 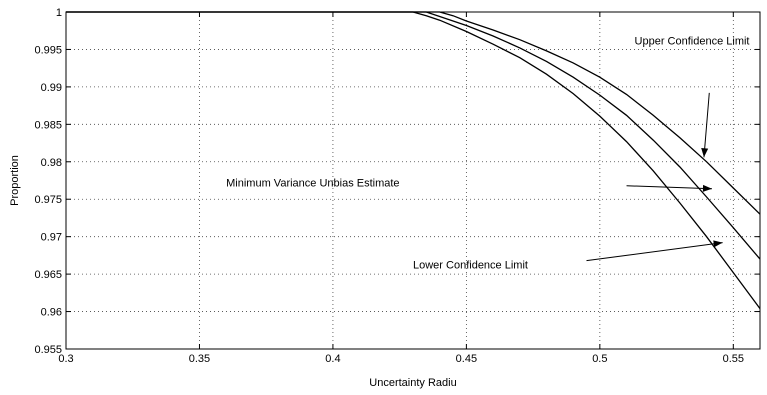 What do you see at coordinates (470, 265) in the screenshot?
I see `lower-confidence-limit-label: Lower Confidence Limit` at bounding box center [470, 265].